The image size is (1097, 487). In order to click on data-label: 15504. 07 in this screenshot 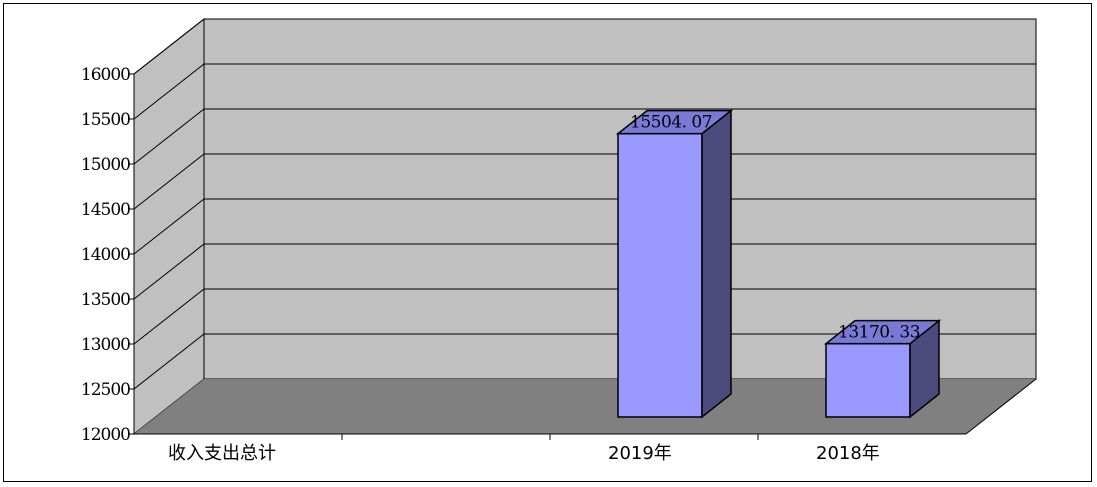, I will do `click(671, 123)`.